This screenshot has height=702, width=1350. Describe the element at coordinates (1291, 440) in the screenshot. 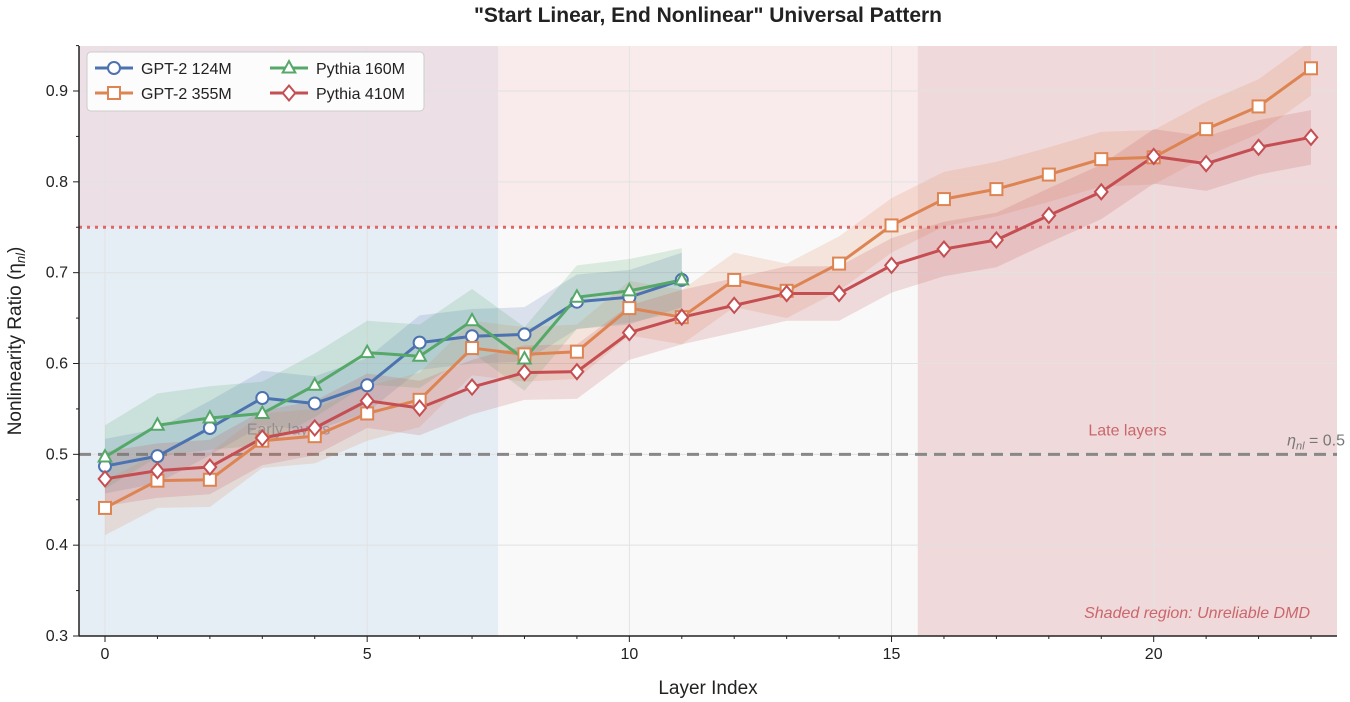

I see `baseline-label-eta: η` at that location.